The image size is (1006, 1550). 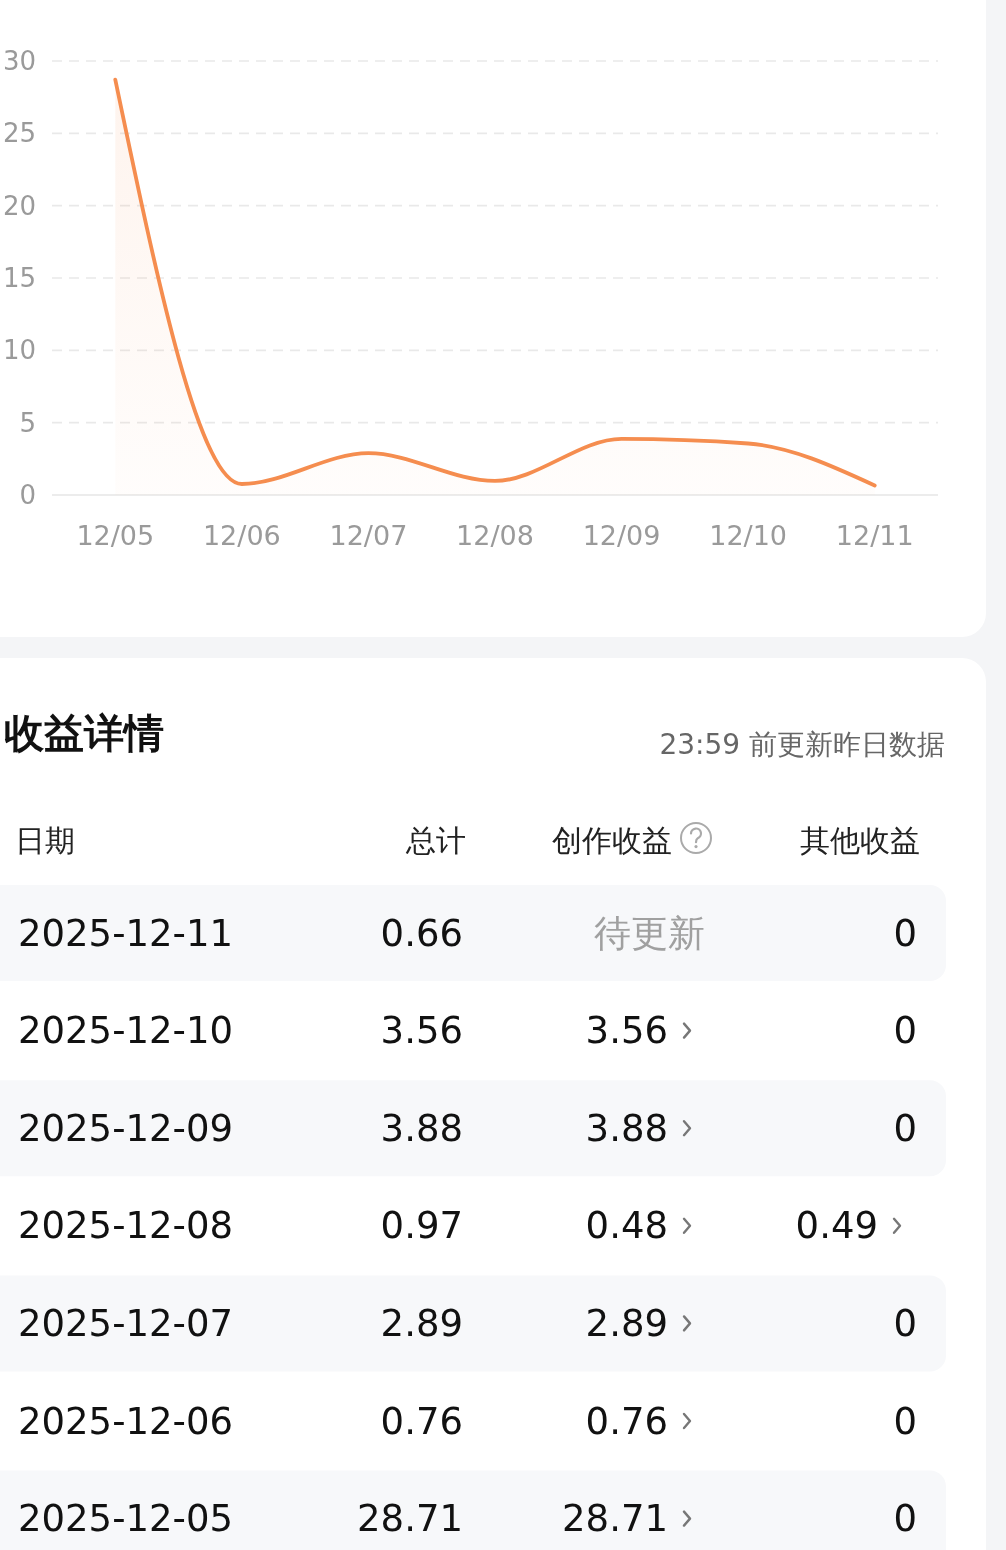 What do you see at coordinates (860, 840) in the screenshot?
I see `category-label: 其他收益` at bounding box center [860, 840].